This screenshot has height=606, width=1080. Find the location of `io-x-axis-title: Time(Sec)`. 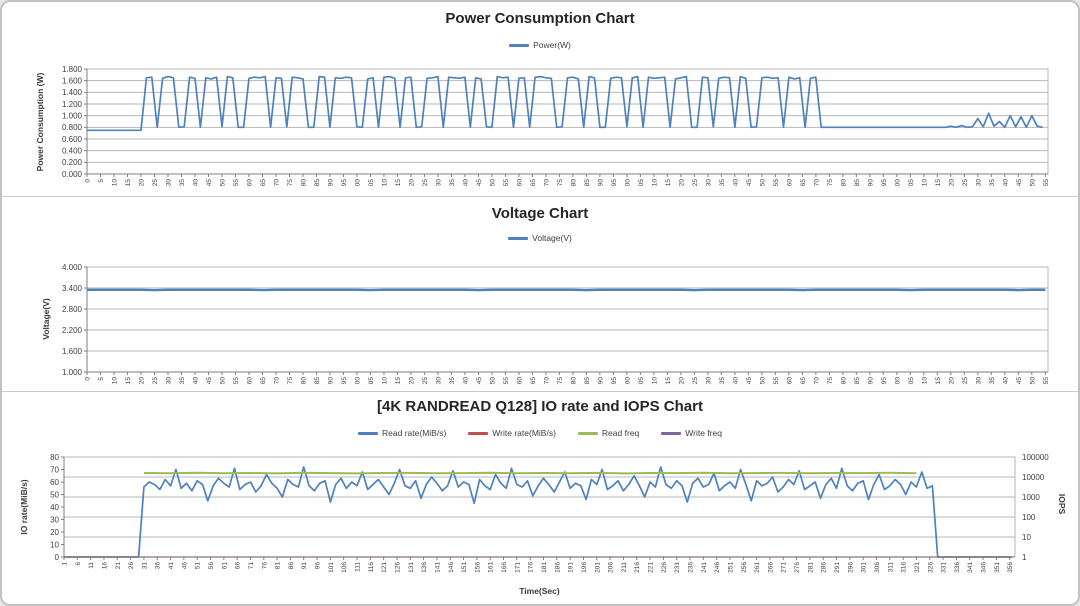

io-x-axis-title: Time(Sec) is located at coordinates (539, 591).